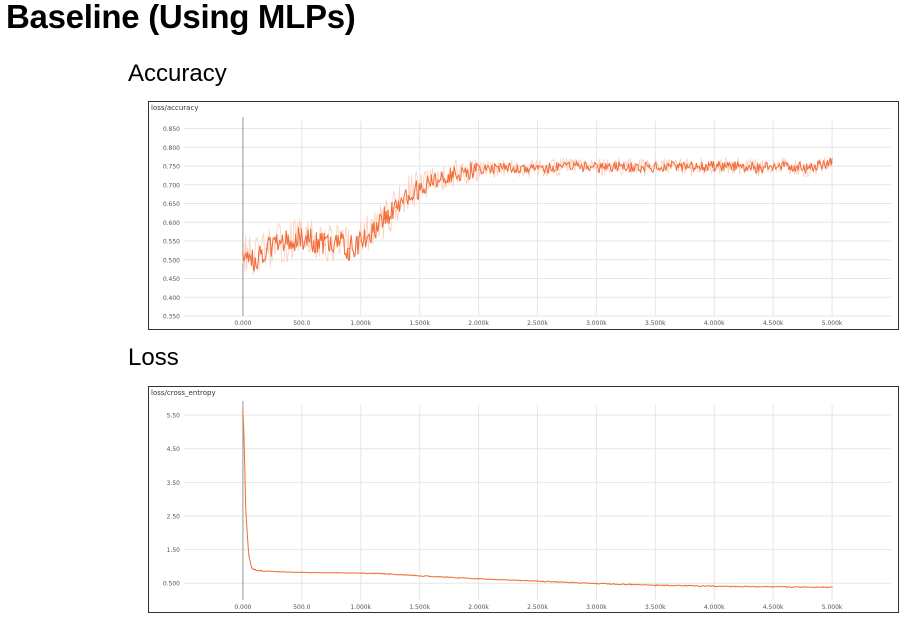 This screenshot has height=622, width=907. I want to click on x-tick-label: 4.500k, so click(773, 323).